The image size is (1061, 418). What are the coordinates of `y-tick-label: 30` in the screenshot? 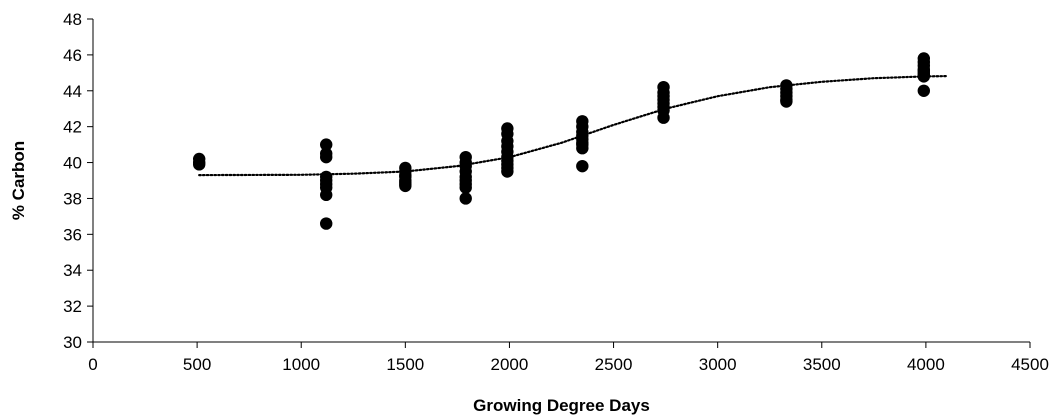 It's located at (72, 342).